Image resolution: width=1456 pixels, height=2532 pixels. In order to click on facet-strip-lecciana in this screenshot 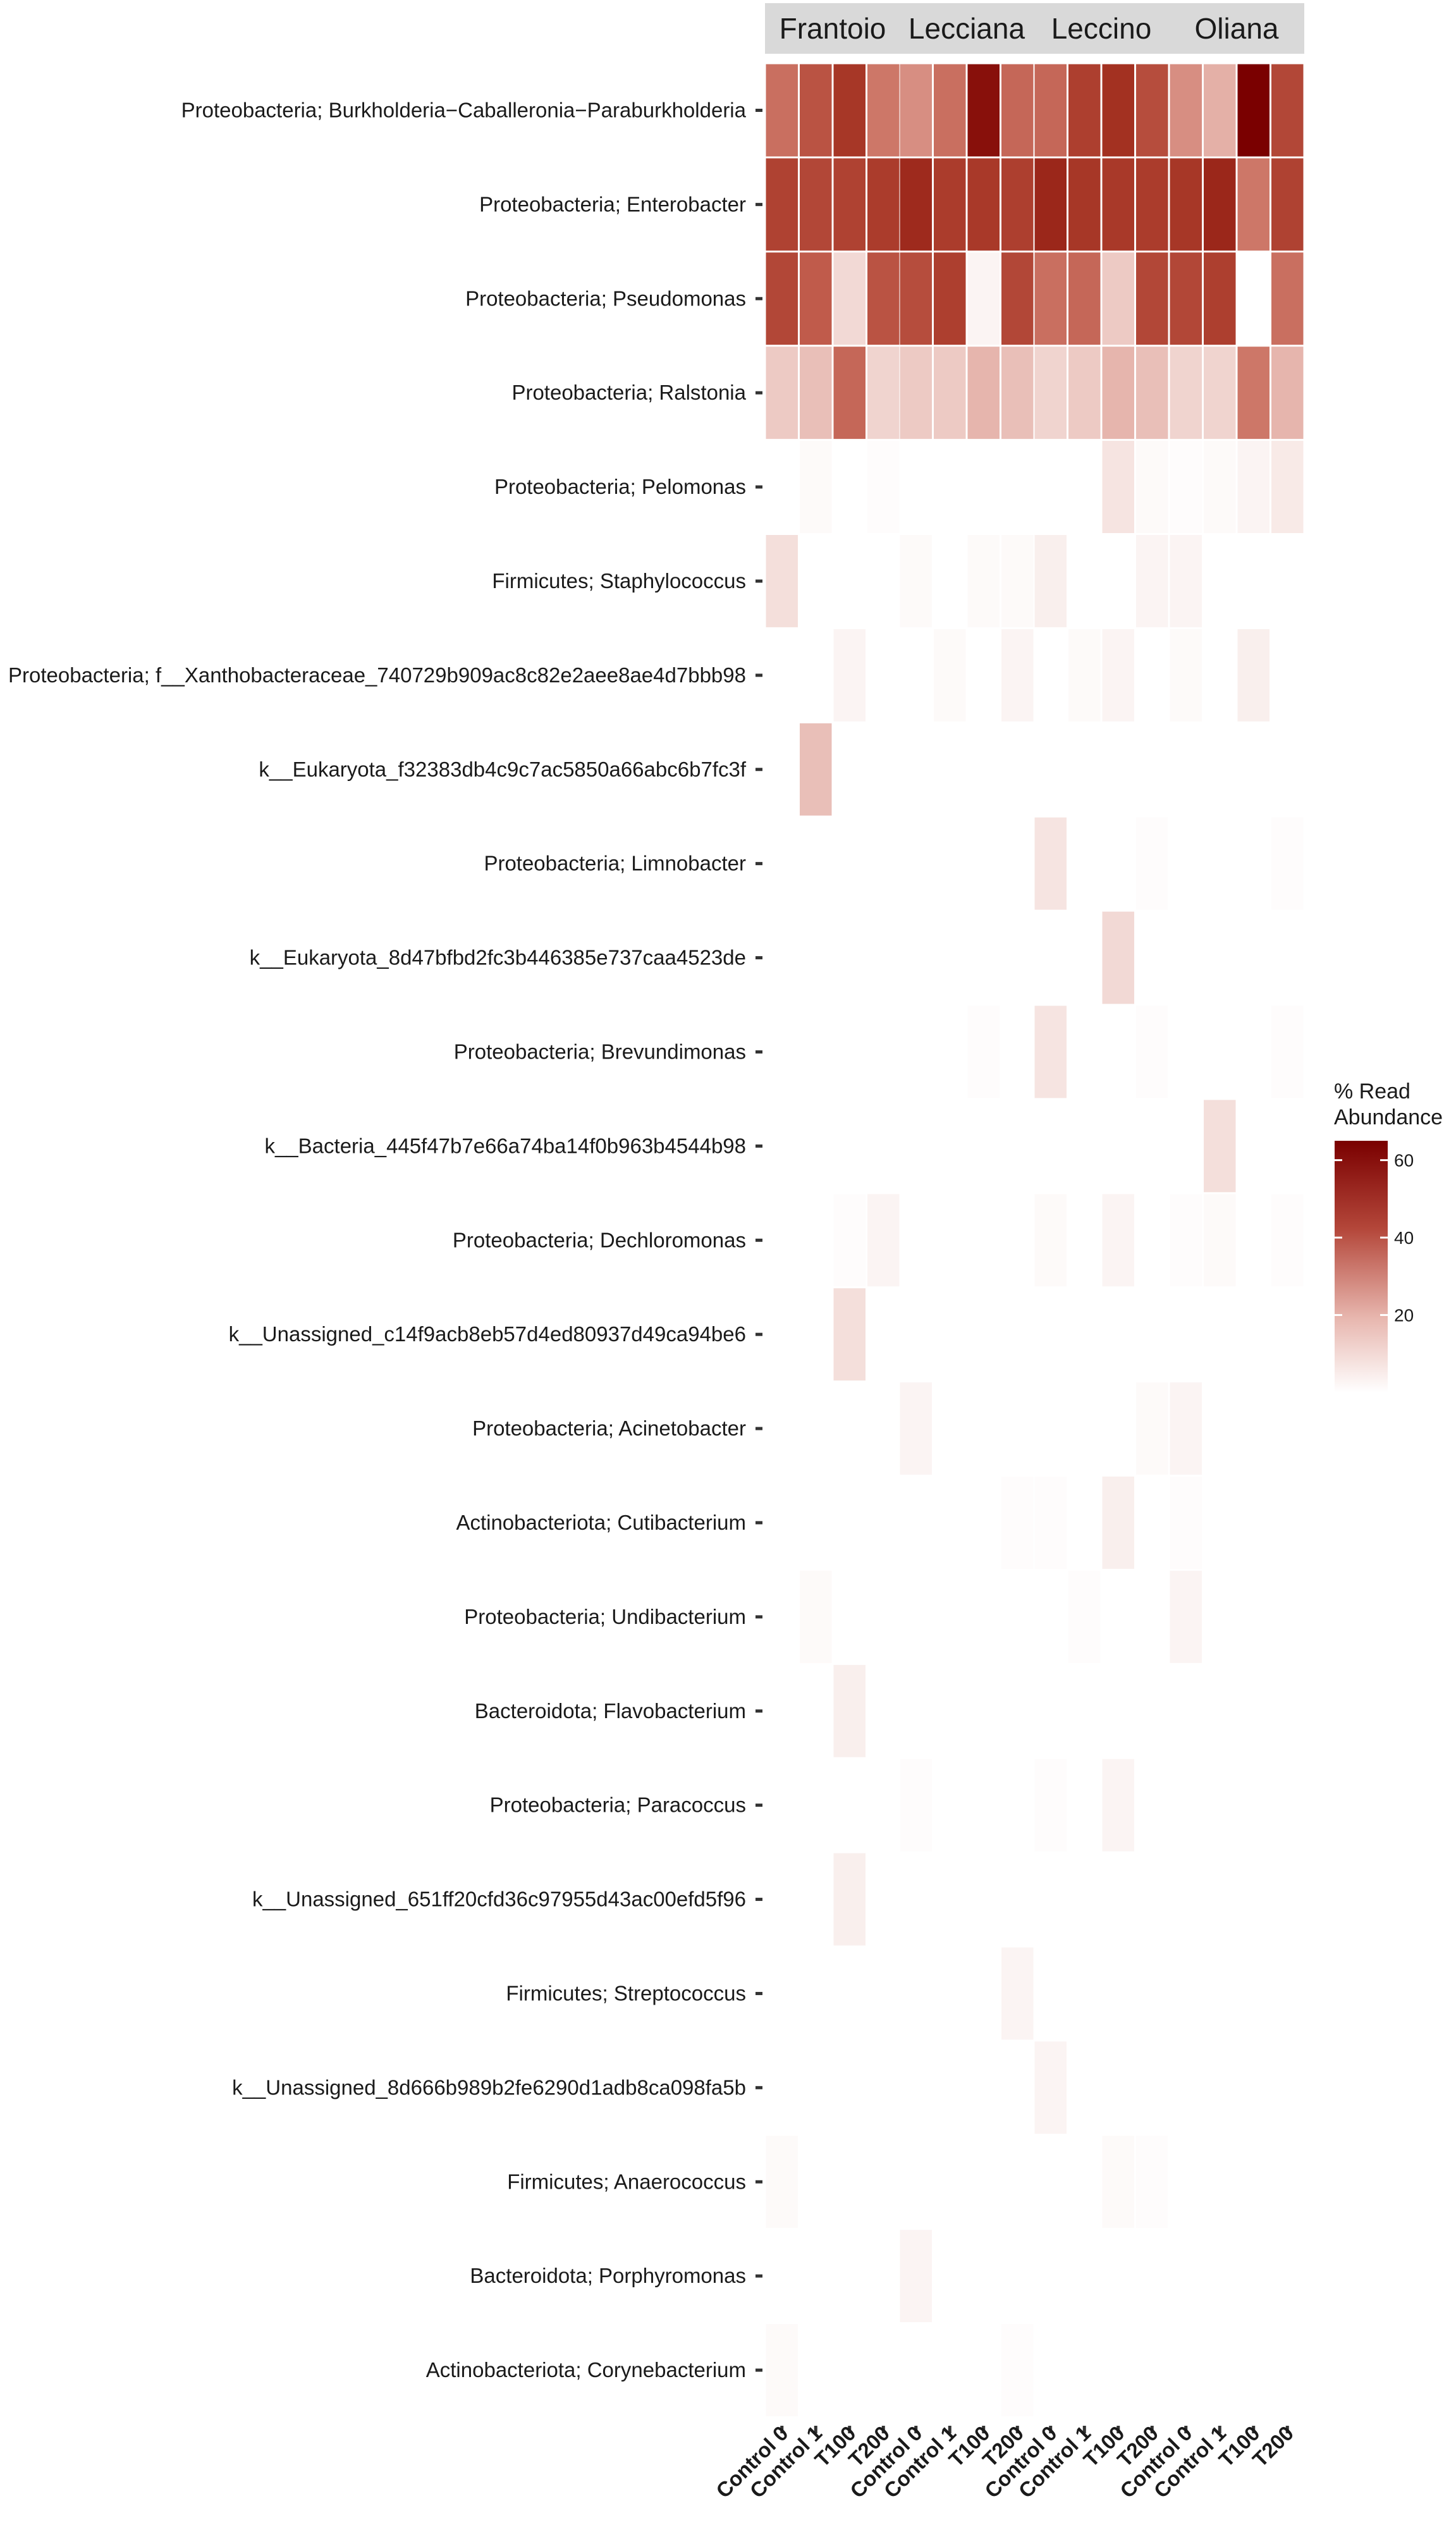, I will do `click(966, 29)`.